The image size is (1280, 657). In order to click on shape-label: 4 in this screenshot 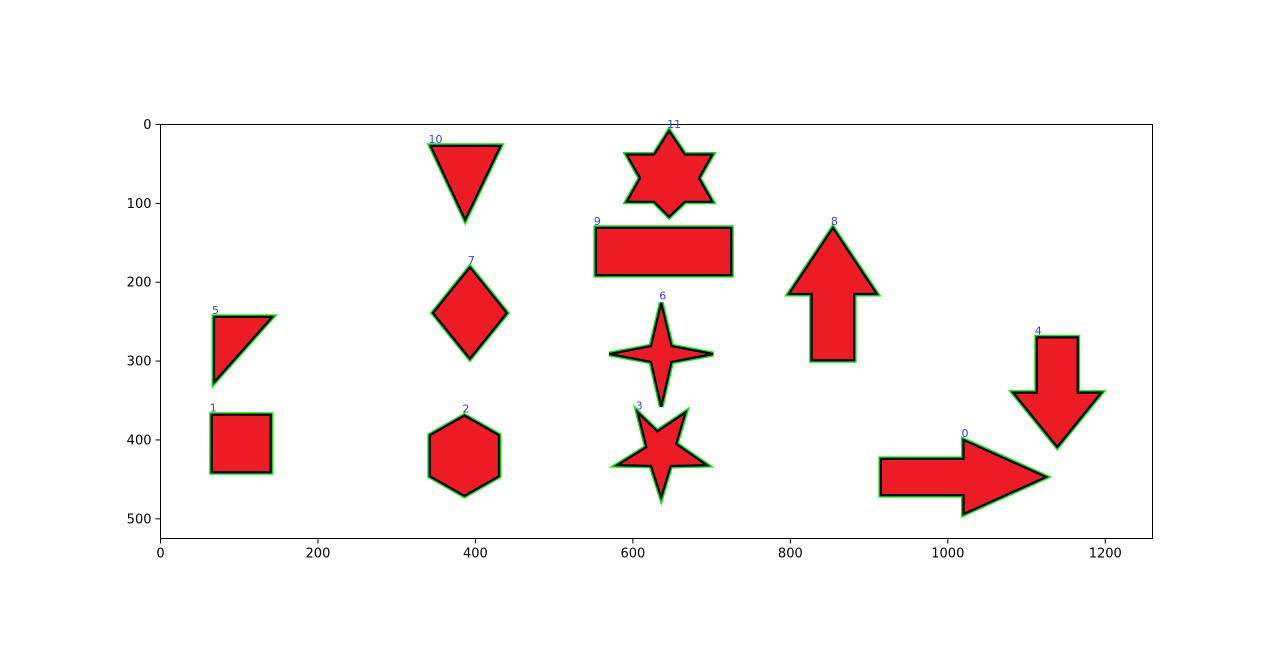, I will do `click(1038, 330)`.